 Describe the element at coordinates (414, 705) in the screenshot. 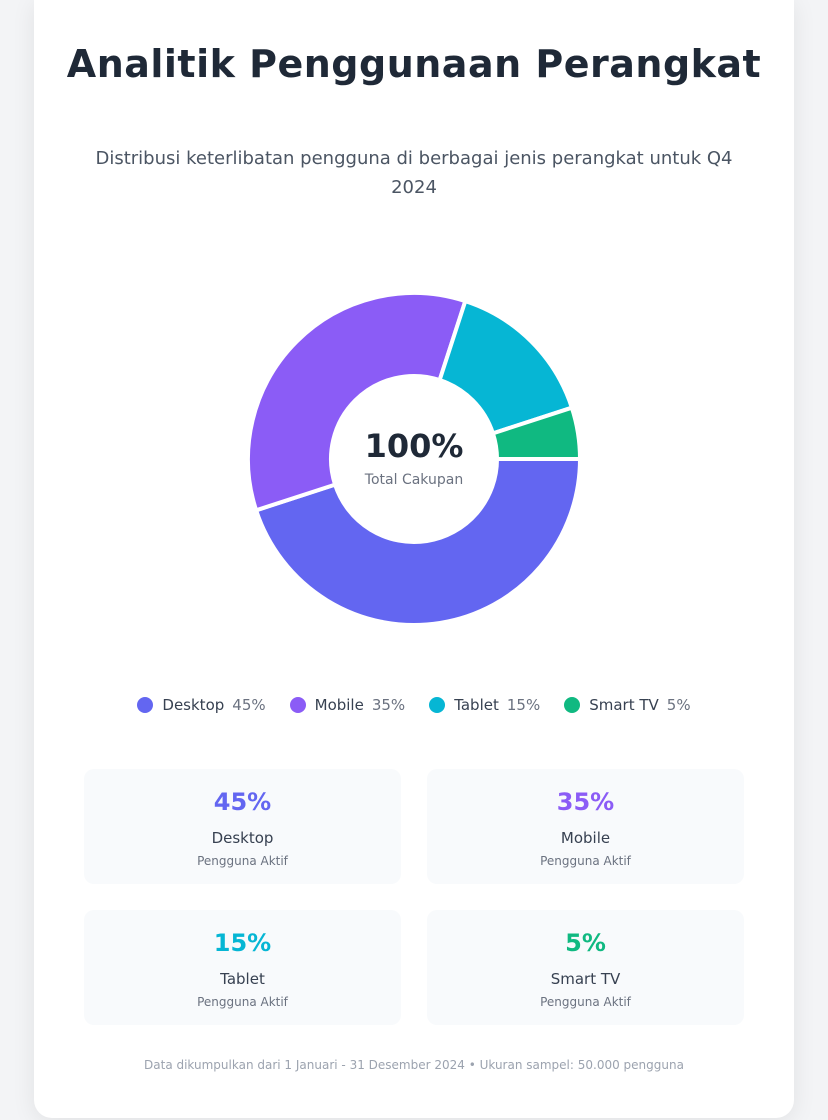

I see `chart-legend: Desktop 45% Mobile 35% Tablet 15% Smart TV 5%` at that location.